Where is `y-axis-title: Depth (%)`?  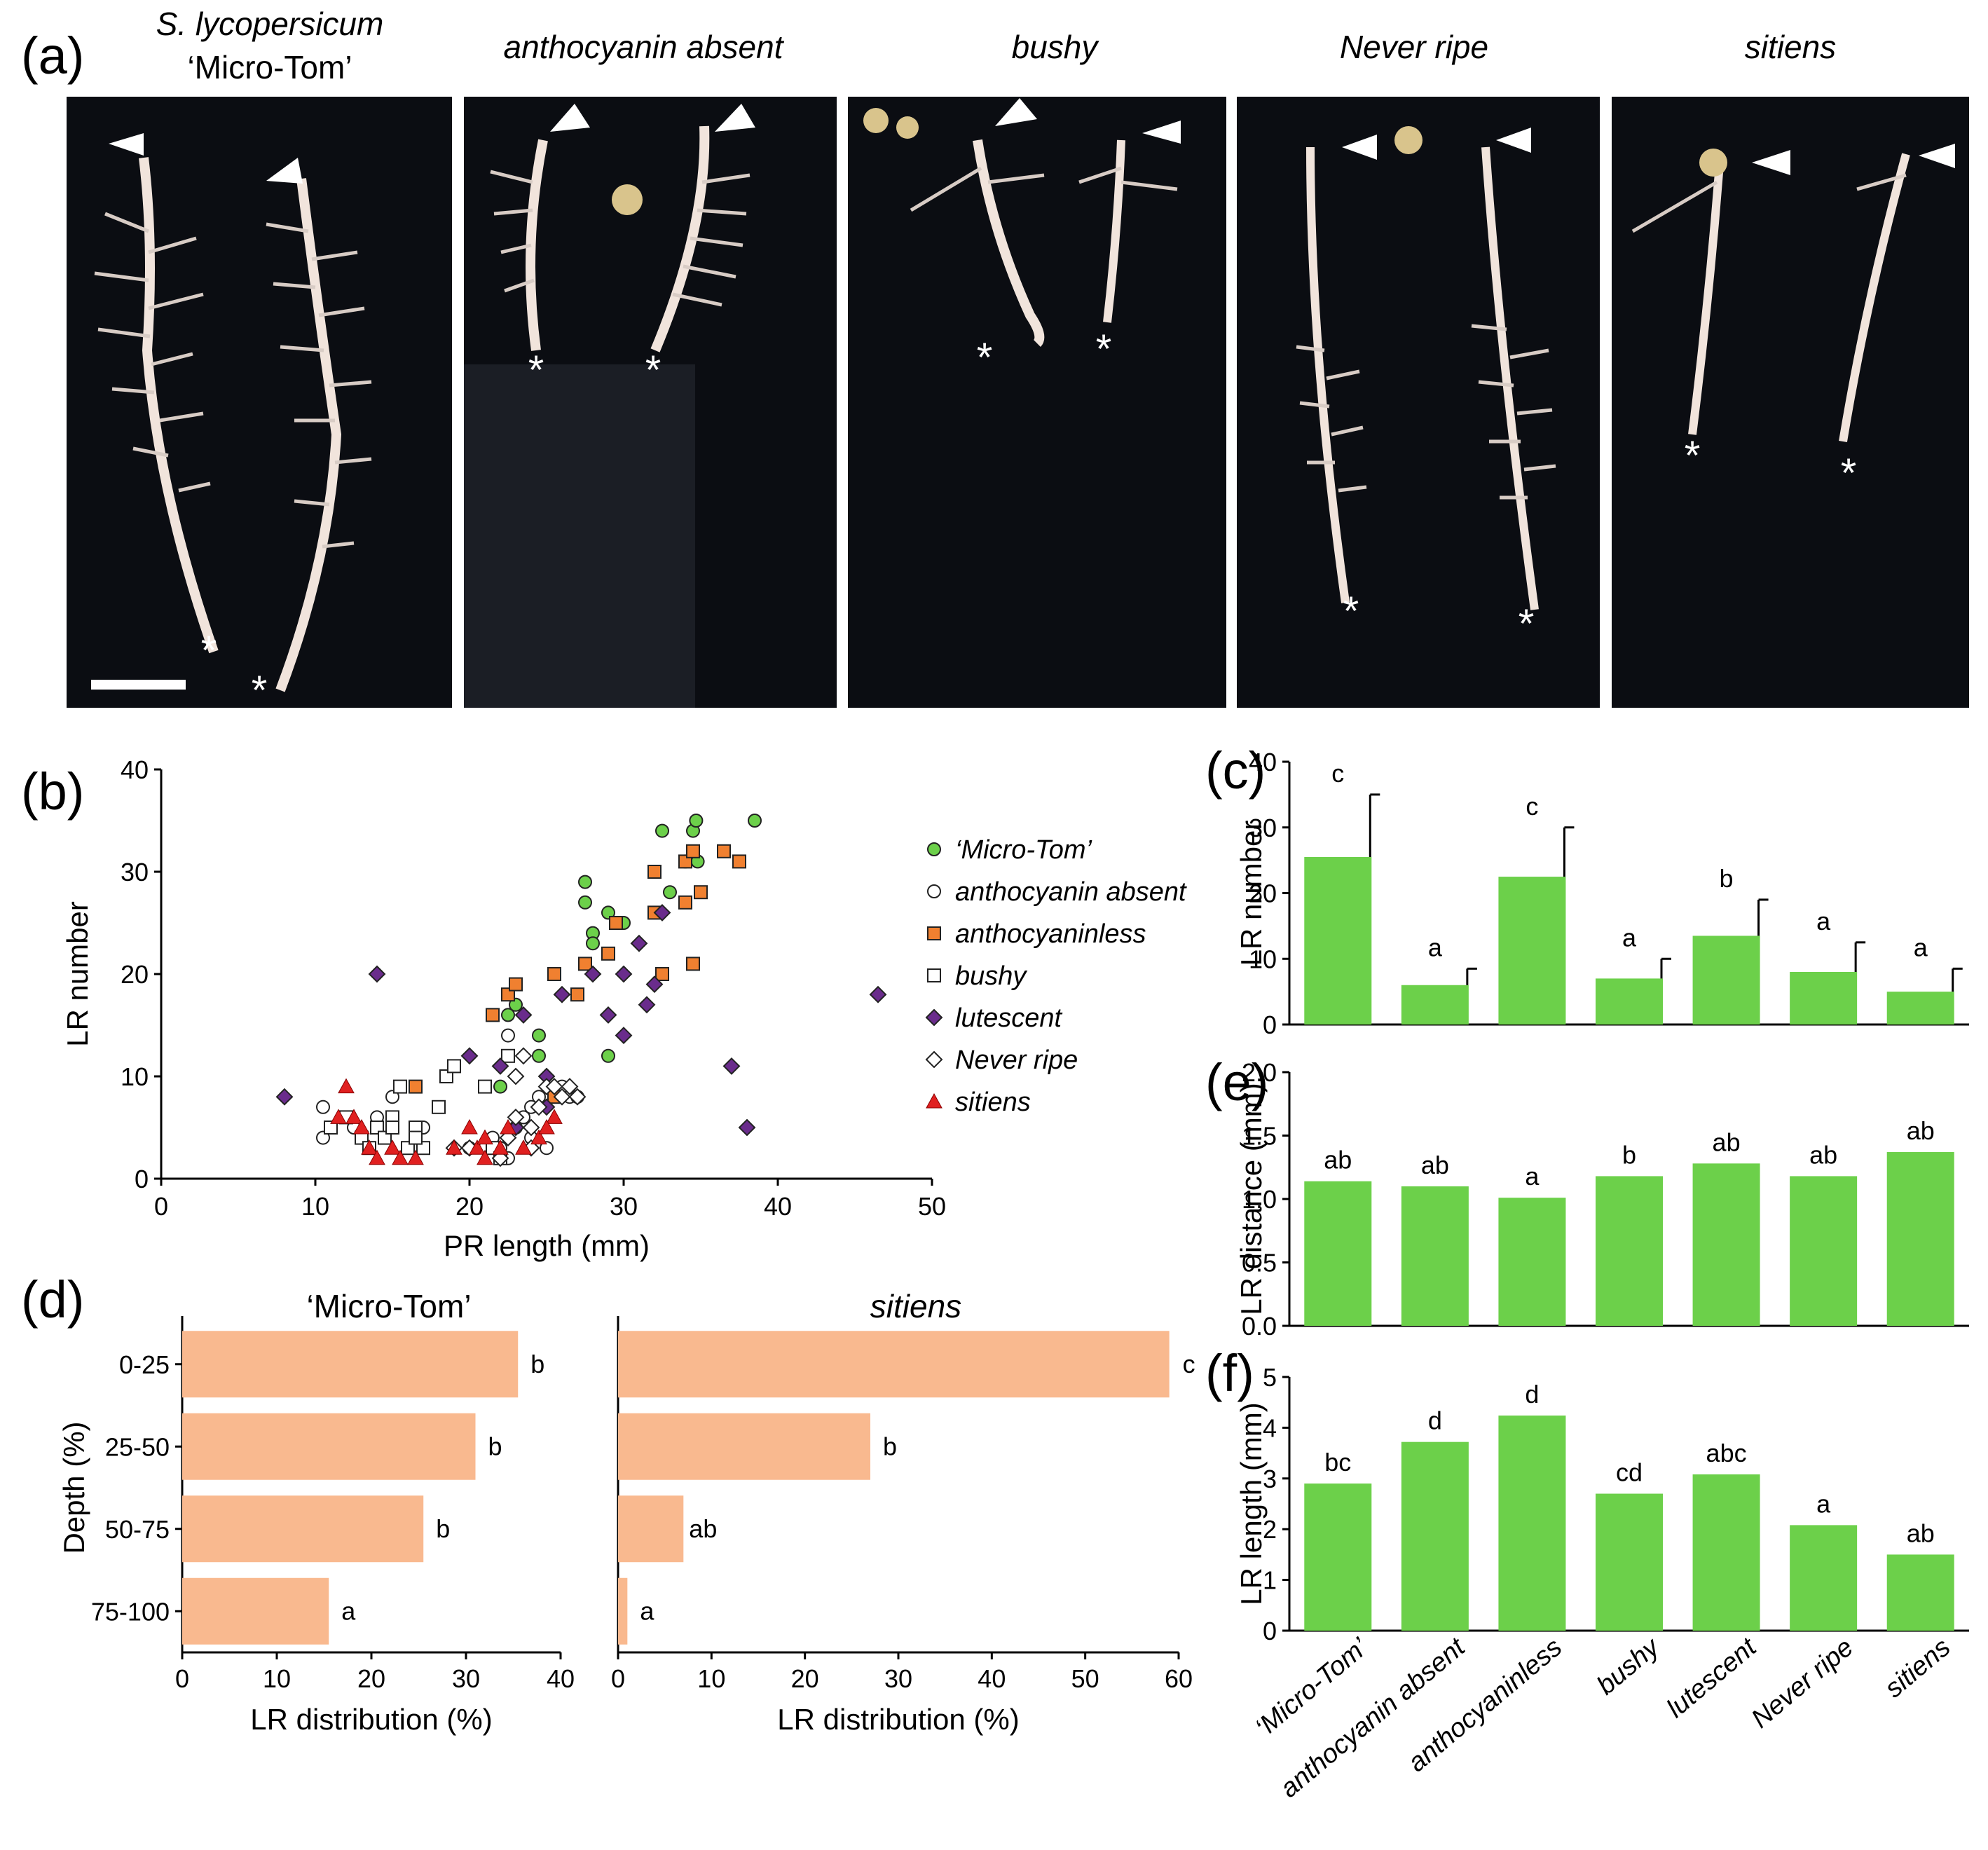
y-axis-title: Depth (%) is located at coordinates (73, 1488).